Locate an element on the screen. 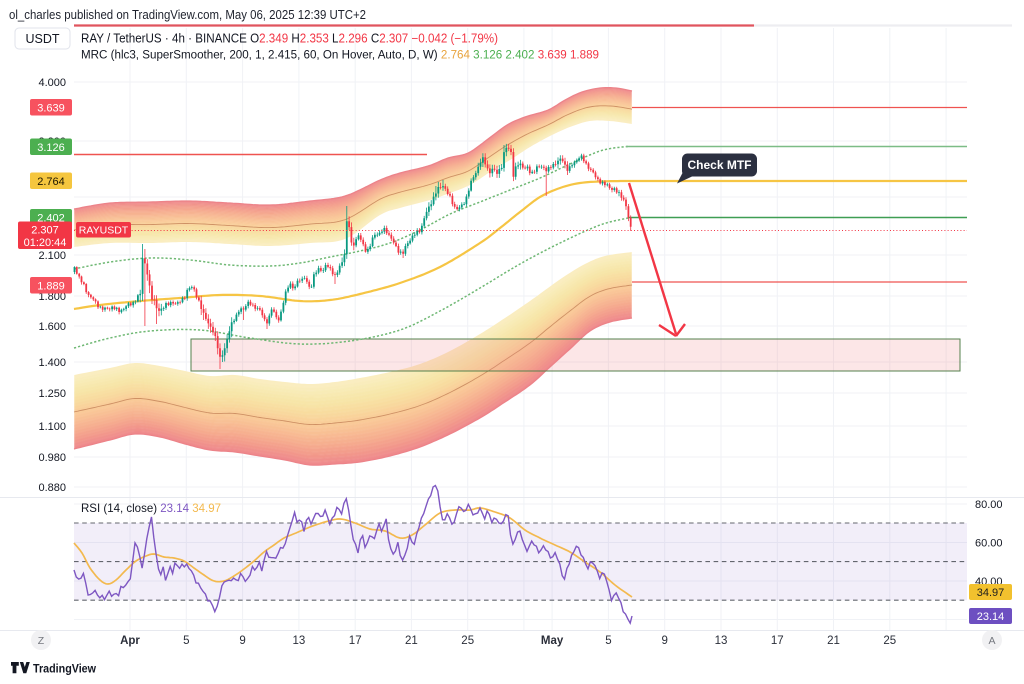  svg-text: 4.000 is located at coordinates (52, 83).